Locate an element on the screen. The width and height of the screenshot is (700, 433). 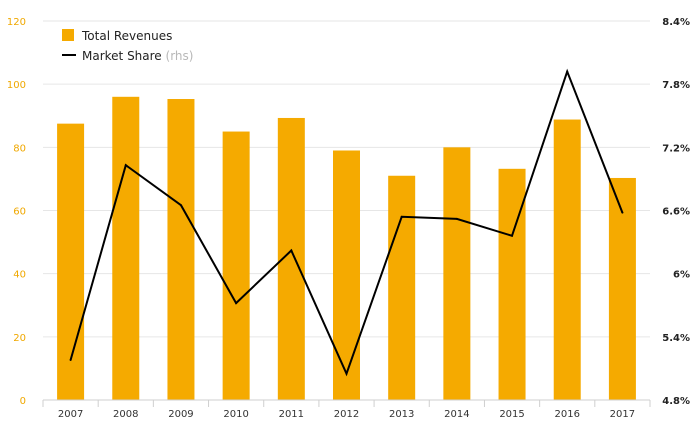
left-axis-tick-label: 120 is located at coordinates (16, 22).